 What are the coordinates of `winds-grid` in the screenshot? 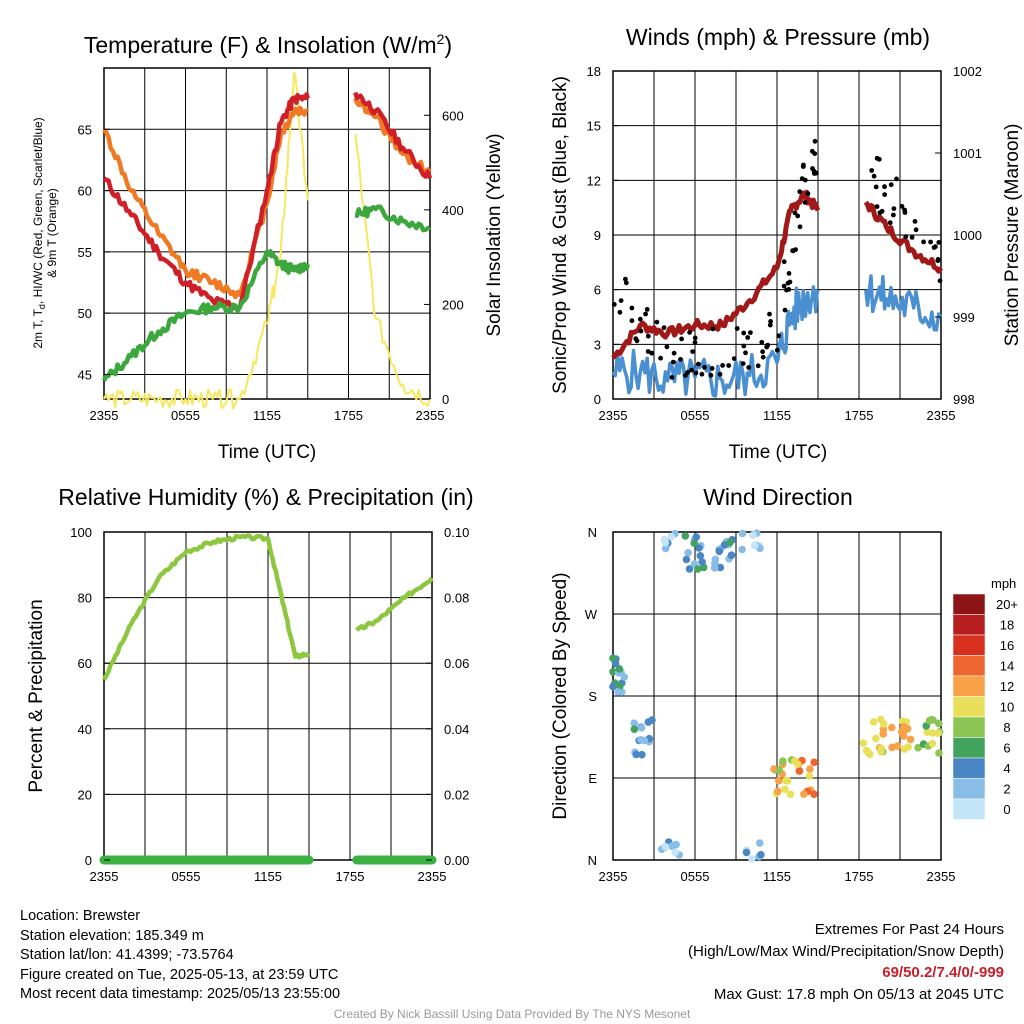 It's located at (777, 235).